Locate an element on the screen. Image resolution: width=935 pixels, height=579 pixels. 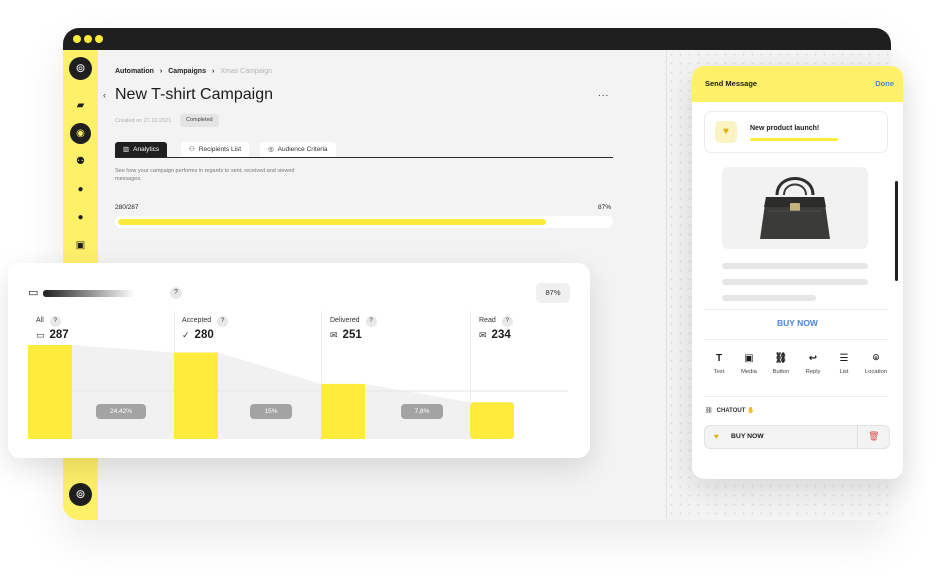
tab-label: Analytics is located at coordinates (146, 149).